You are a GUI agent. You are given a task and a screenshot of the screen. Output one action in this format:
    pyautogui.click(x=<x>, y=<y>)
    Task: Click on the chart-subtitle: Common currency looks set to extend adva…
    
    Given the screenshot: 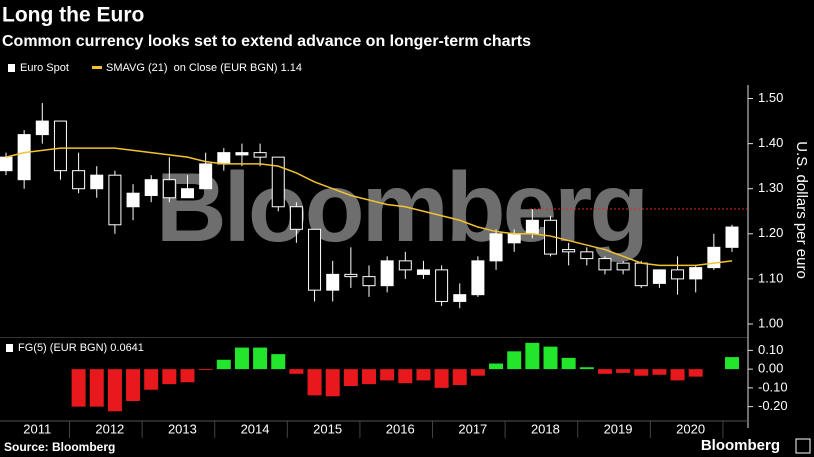 What is the action you would take?
    pyautogui.click(x=266, y=41)
    